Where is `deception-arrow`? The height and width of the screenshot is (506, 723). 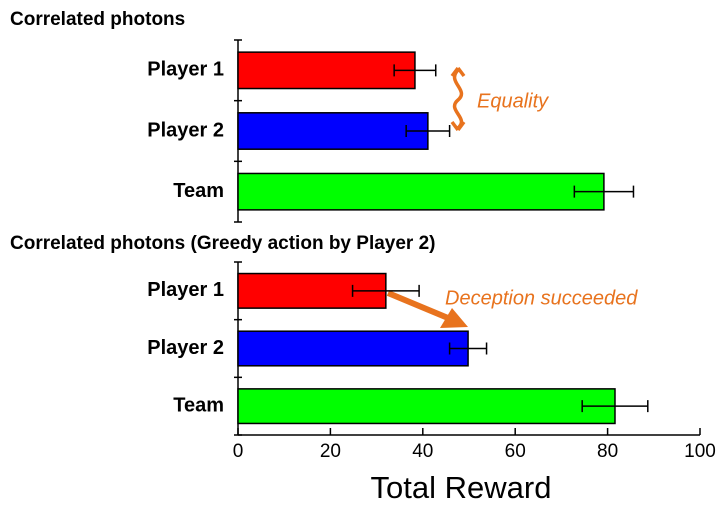
deception-arrow is located at coordinates (418, 305).